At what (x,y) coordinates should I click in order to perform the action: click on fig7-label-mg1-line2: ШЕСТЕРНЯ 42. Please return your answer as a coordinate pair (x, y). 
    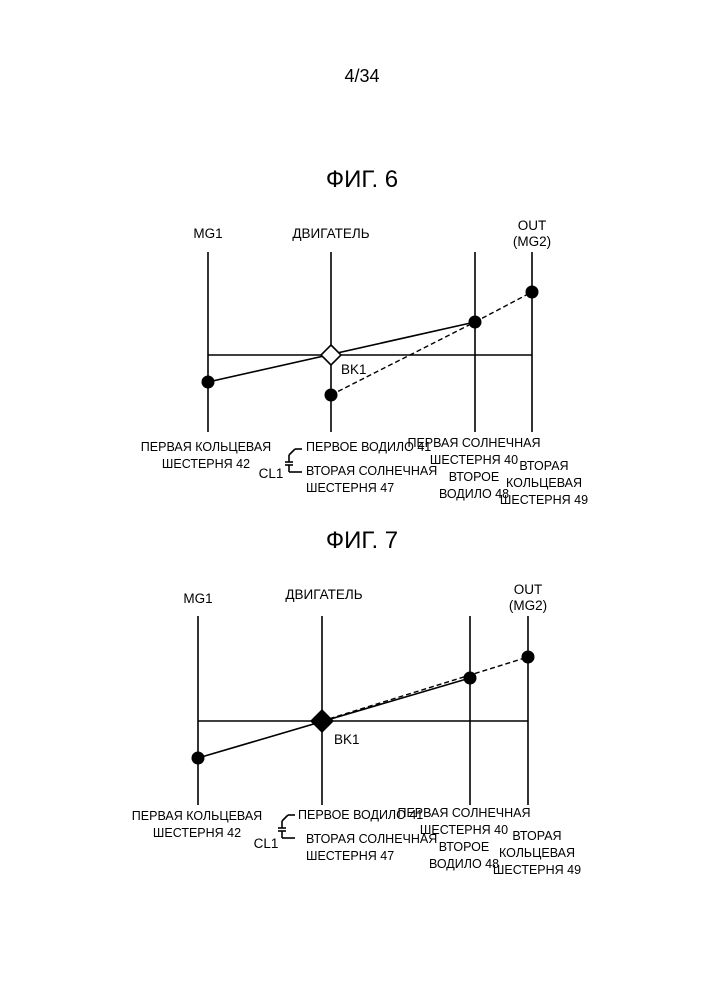
    Looking at the image, I should click on (197, 833).